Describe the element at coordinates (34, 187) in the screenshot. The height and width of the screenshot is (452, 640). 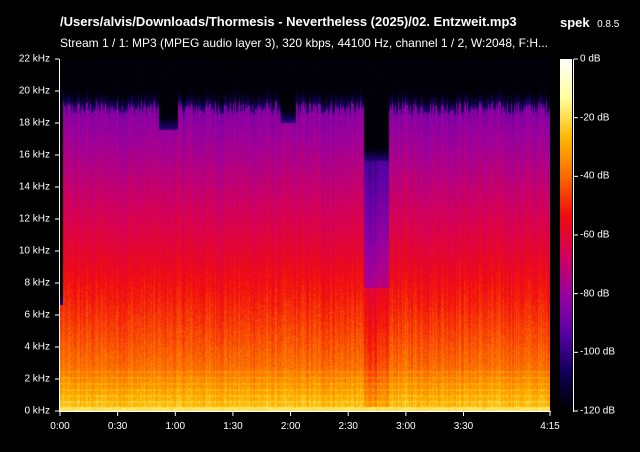
I see `frequency-tick-label: 14 kHz` at that location.